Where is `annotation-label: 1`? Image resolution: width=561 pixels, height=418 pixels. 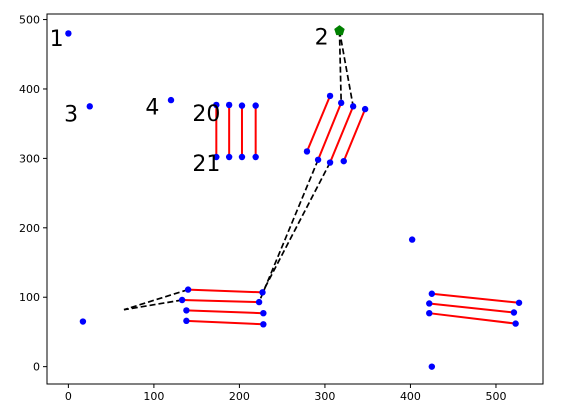 annotation-label: 1 is located at coordinates (57, 39).